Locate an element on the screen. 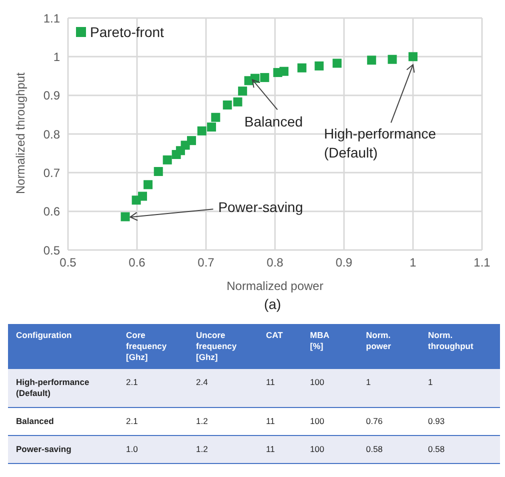  x-tick-label: 0.7 is located at coordinates (206, 263).